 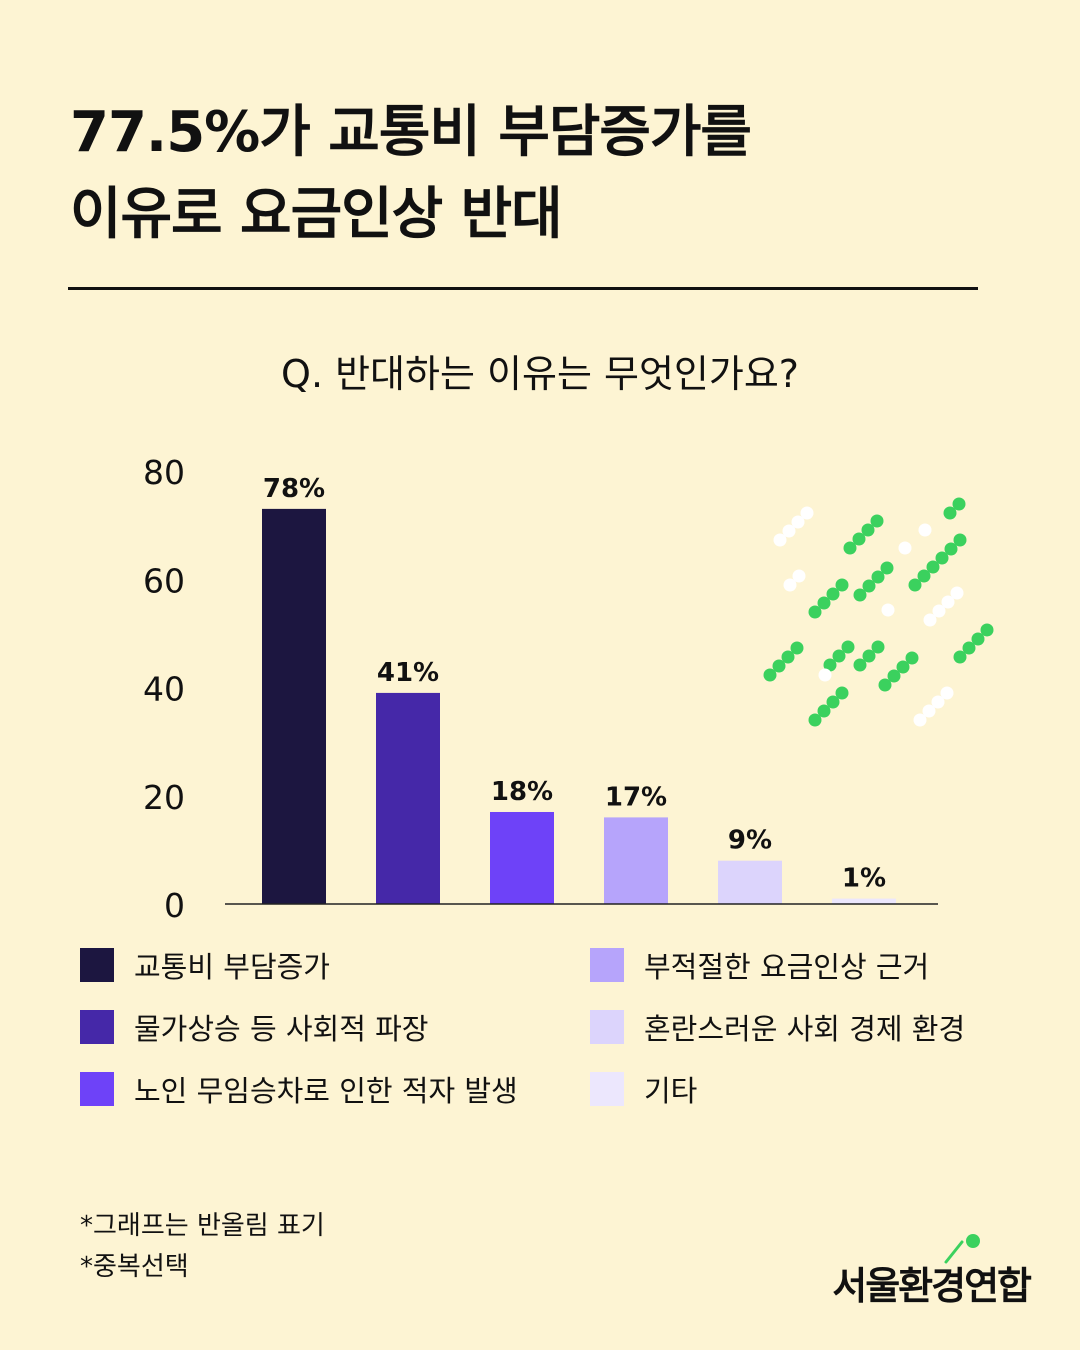 I want to click on title-line-1: 77.5%가 교통비 부담증가를, so click(x=411, y=132).